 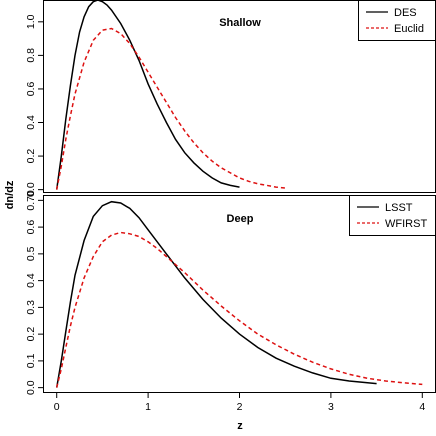 I want to click on x-tick-label: 3, so click(x=331, y=407).